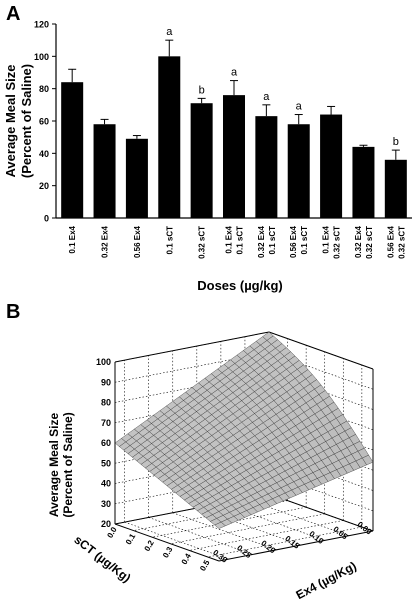 This screenshot has width=419, height=599. Describe the element at coordinates (44, 89) in the screenshot. I see `panel-a-y-tick-label: 80` at that location.